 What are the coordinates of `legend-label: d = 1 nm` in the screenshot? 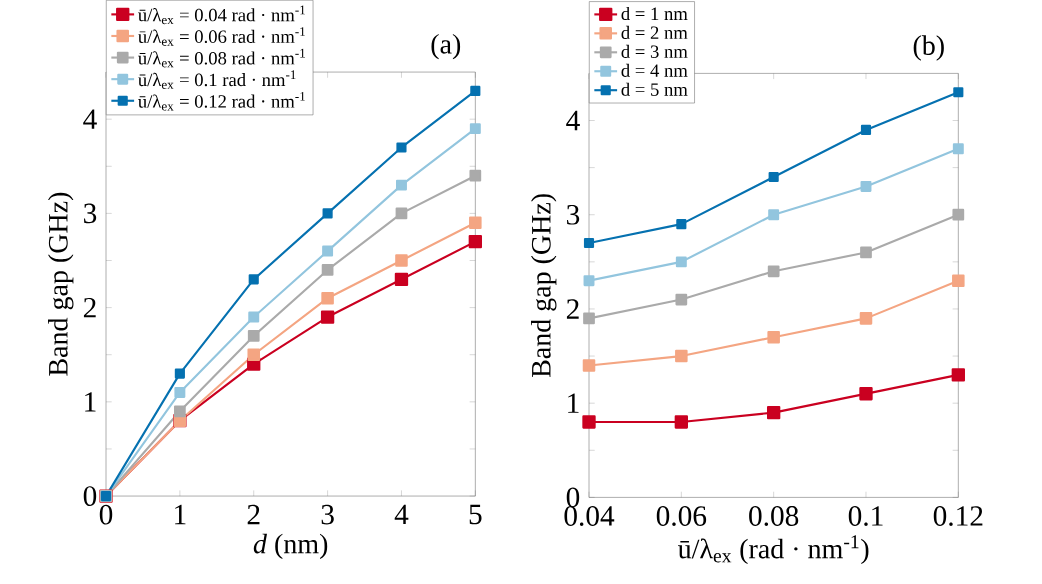 It's located at (654, 13).